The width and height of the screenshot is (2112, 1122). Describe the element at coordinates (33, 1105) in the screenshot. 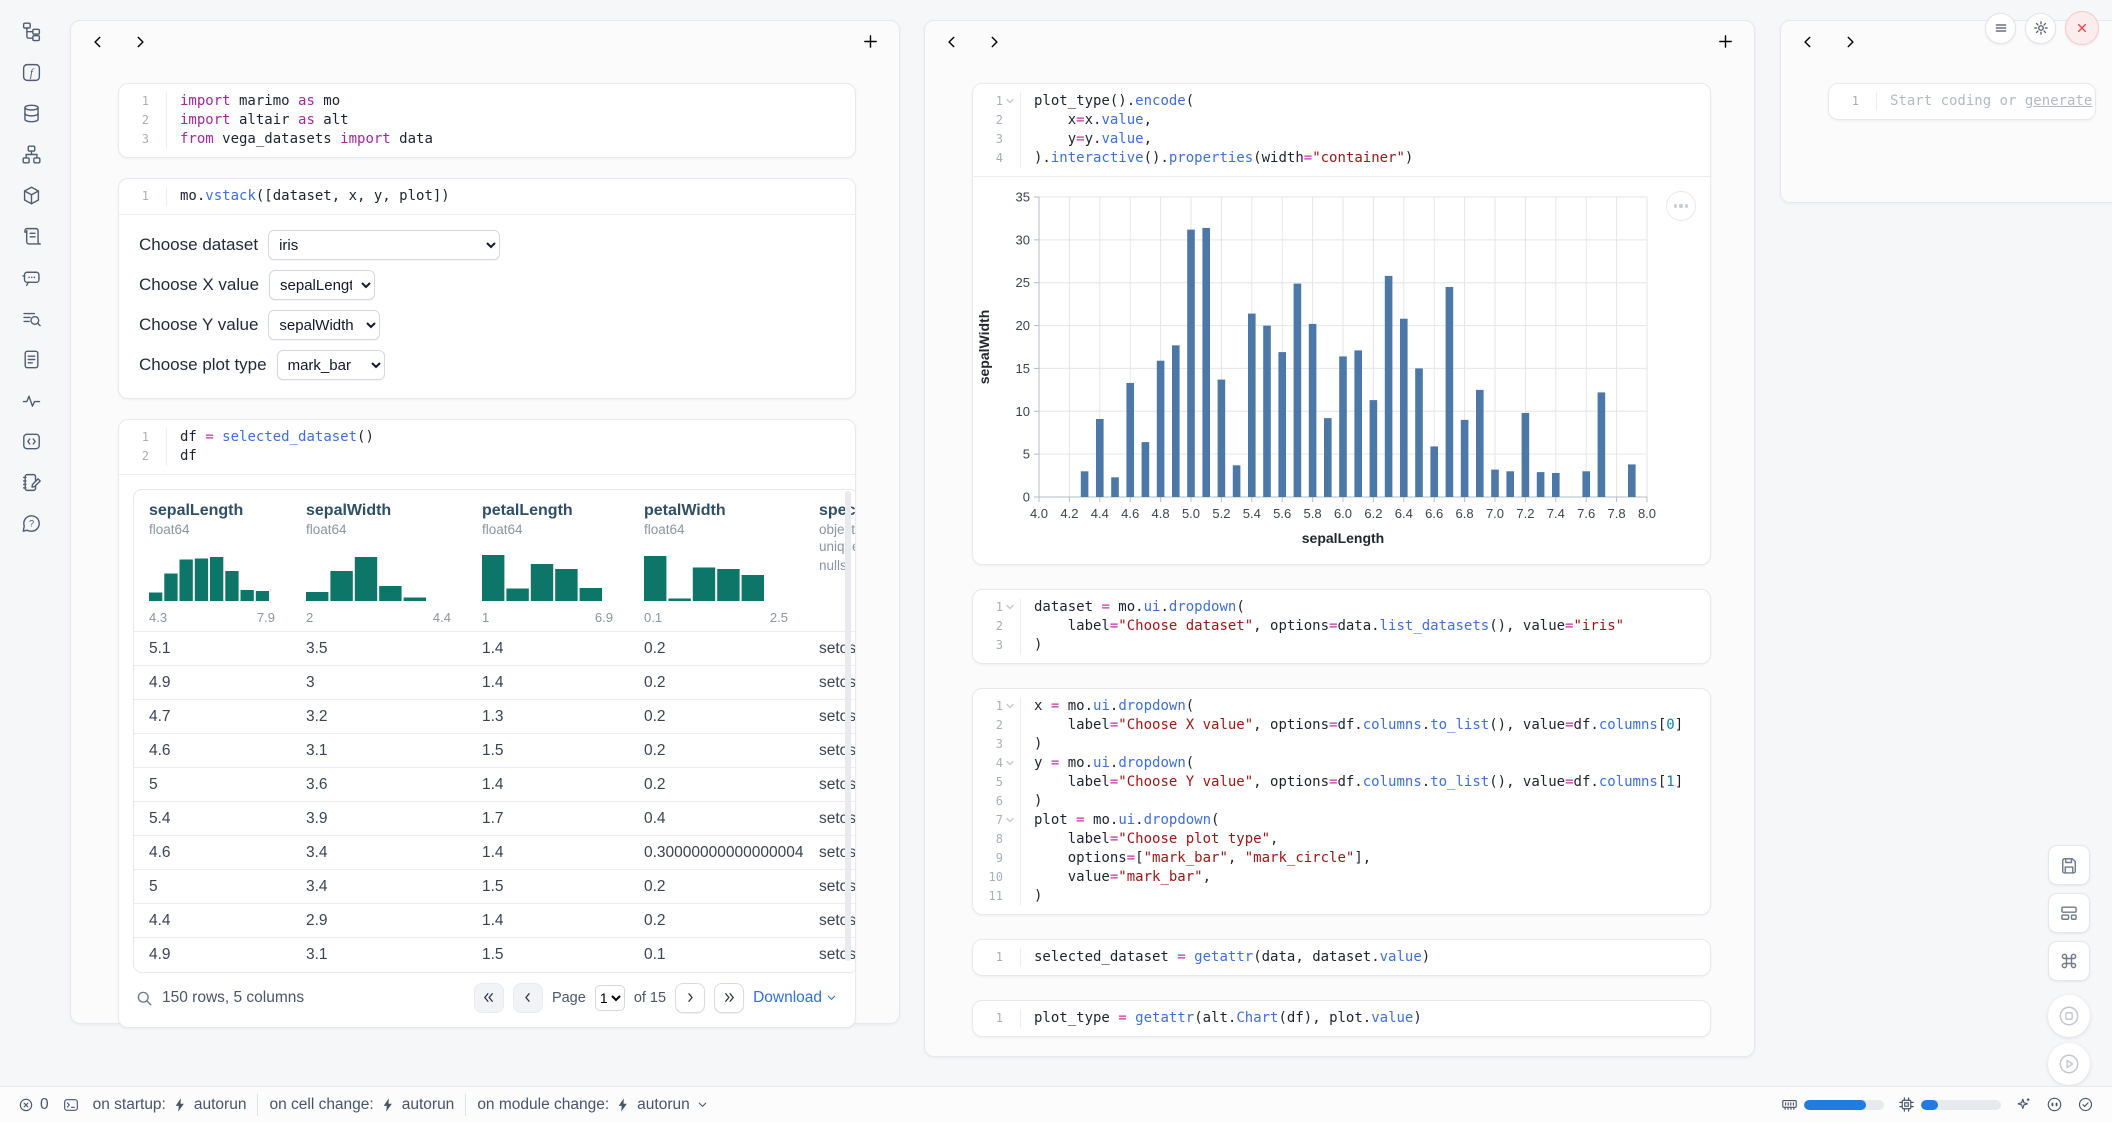

I see `error-indicator: 0` at that location.